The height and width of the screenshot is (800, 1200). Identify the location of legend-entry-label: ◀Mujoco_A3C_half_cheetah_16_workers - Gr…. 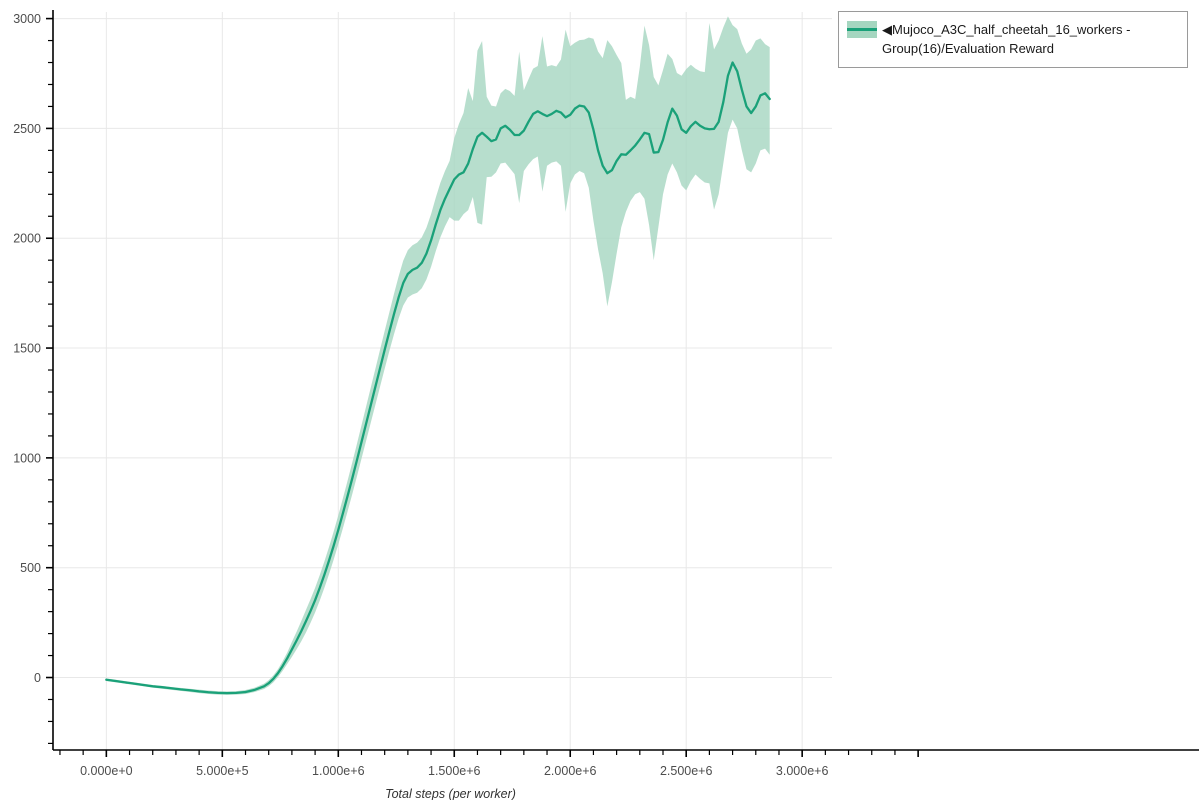
(1031, 39).